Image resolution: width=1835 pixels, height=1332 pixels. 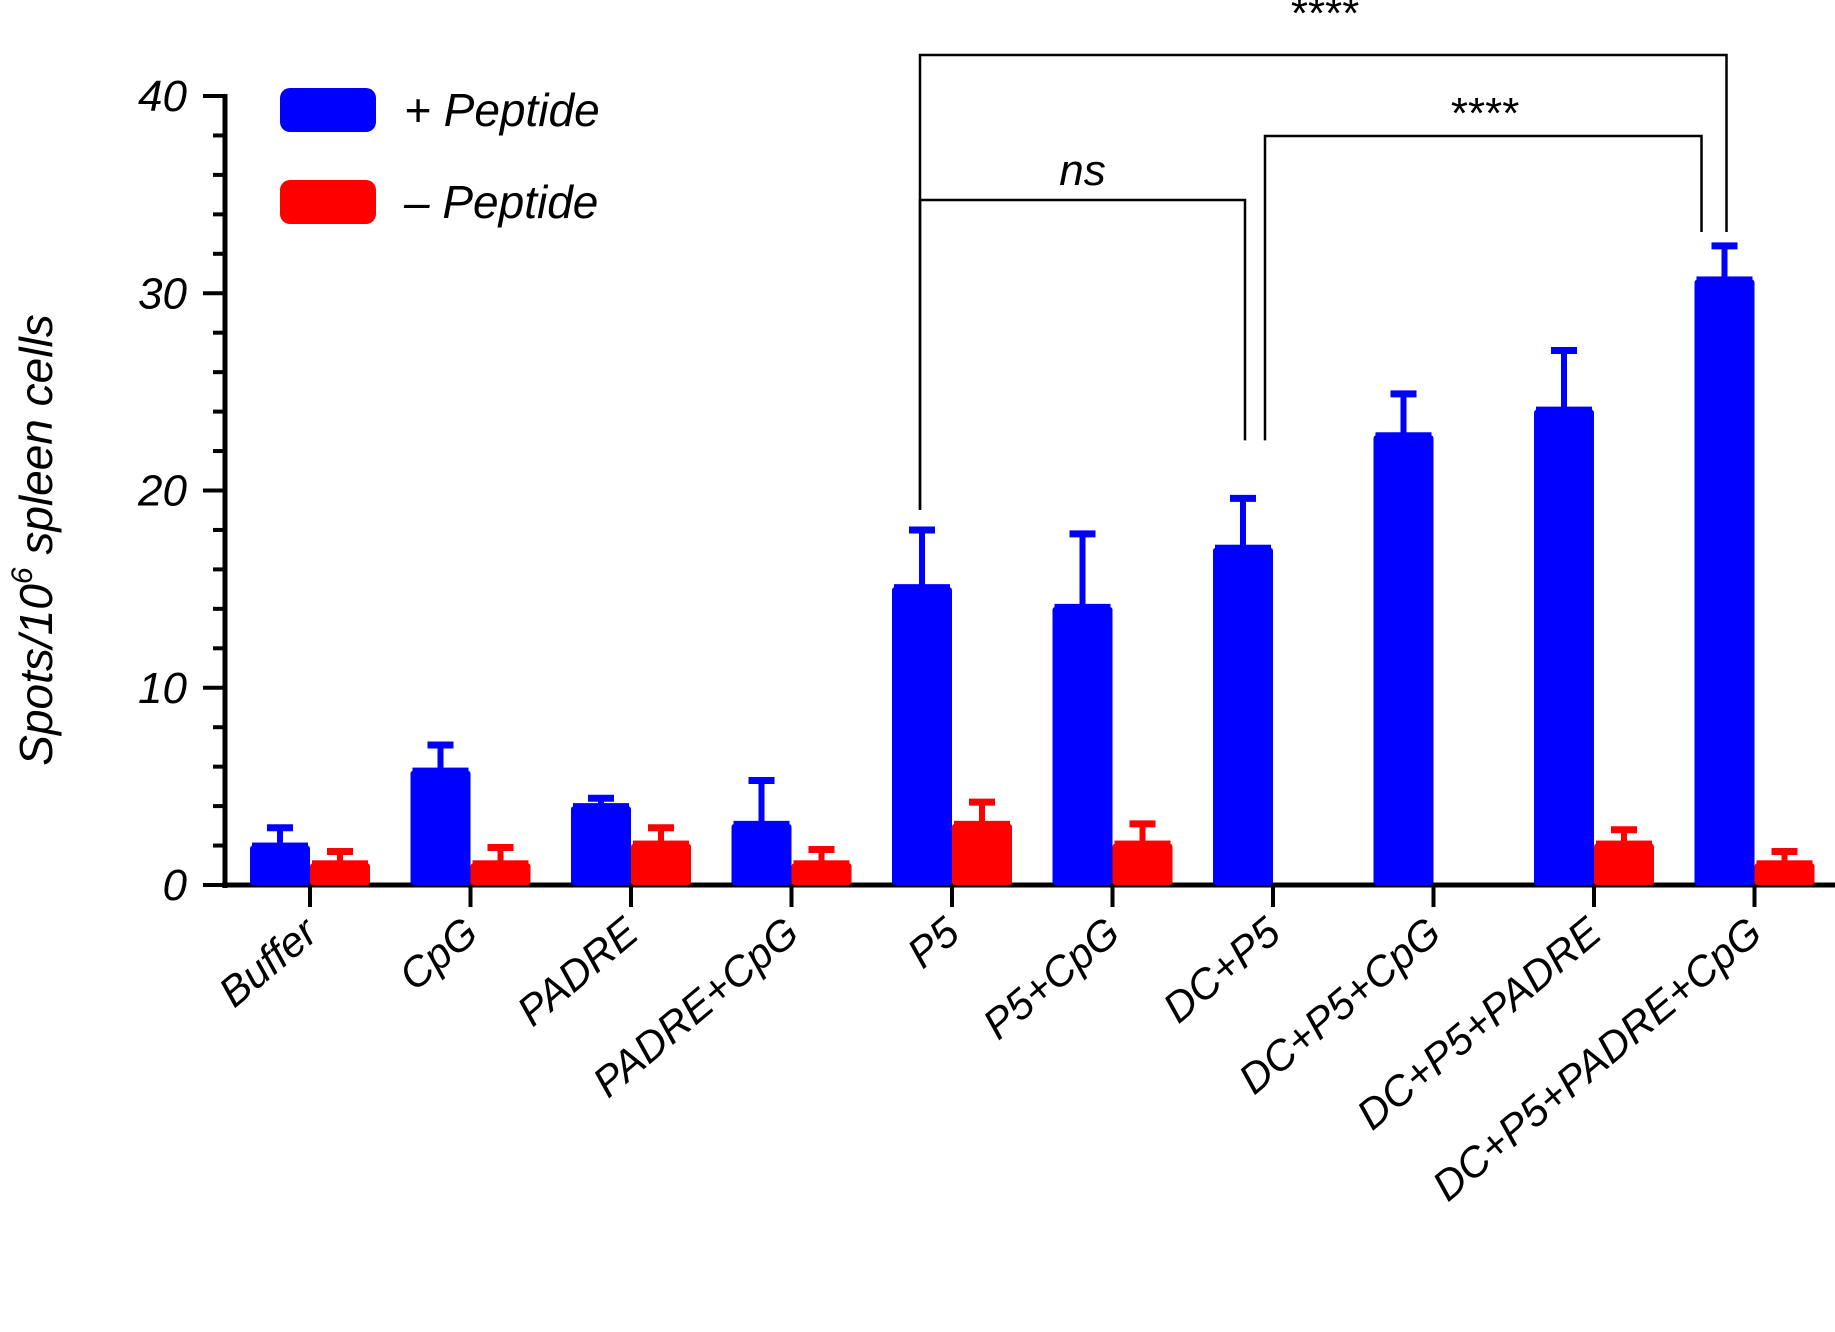 I want to click on y-axis-label-main: Spots/10, so click(x=36, y=675).